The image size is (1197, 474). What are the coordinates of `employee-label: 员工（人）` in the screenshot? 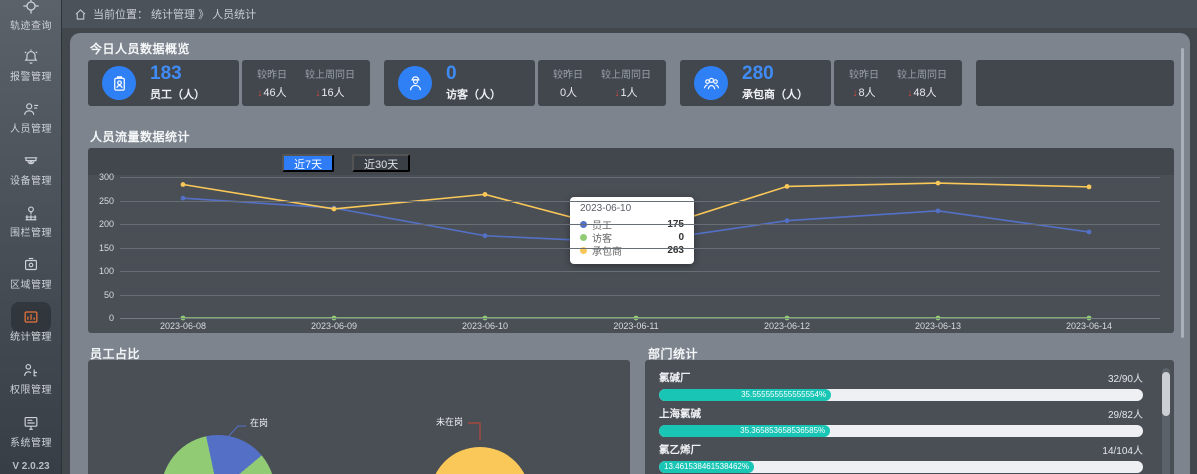 It's located at (177, 95).